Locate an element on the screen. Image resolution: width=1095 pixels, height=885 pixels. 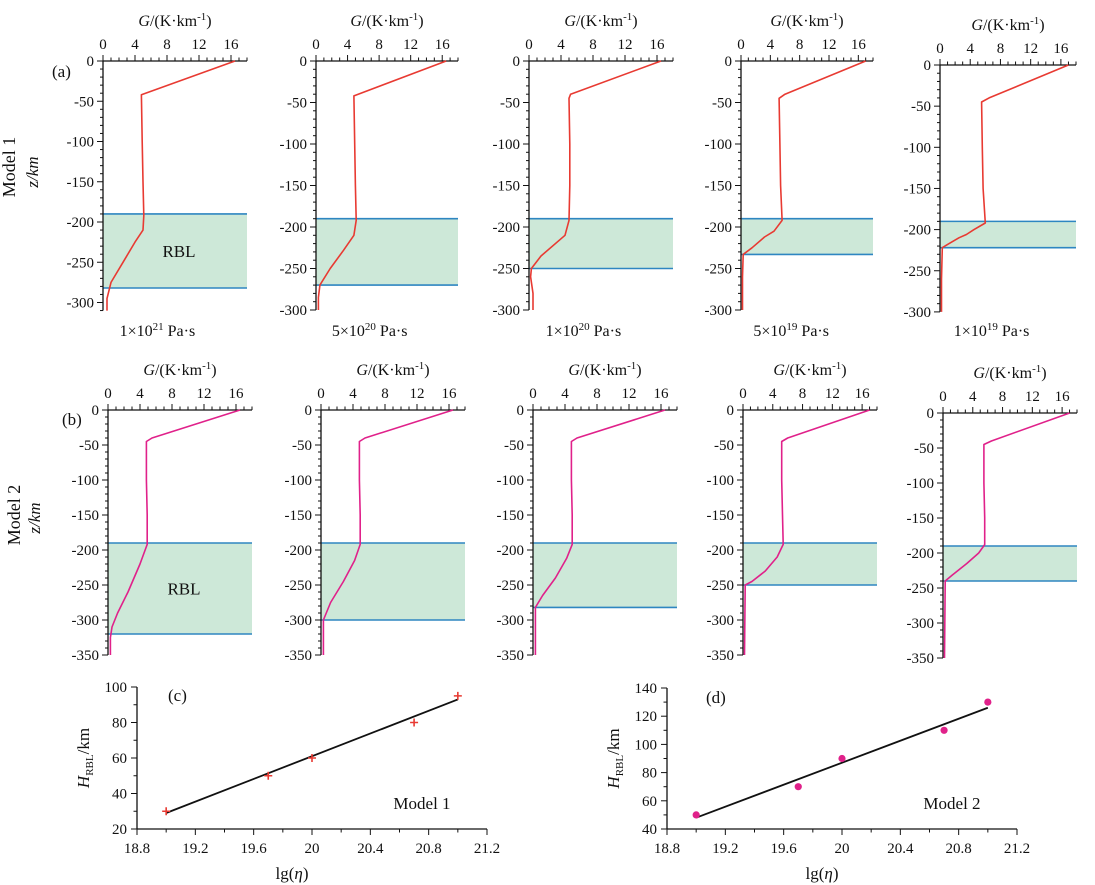
row-label-model2-unit: z/km is located at coordinates (34, 518).